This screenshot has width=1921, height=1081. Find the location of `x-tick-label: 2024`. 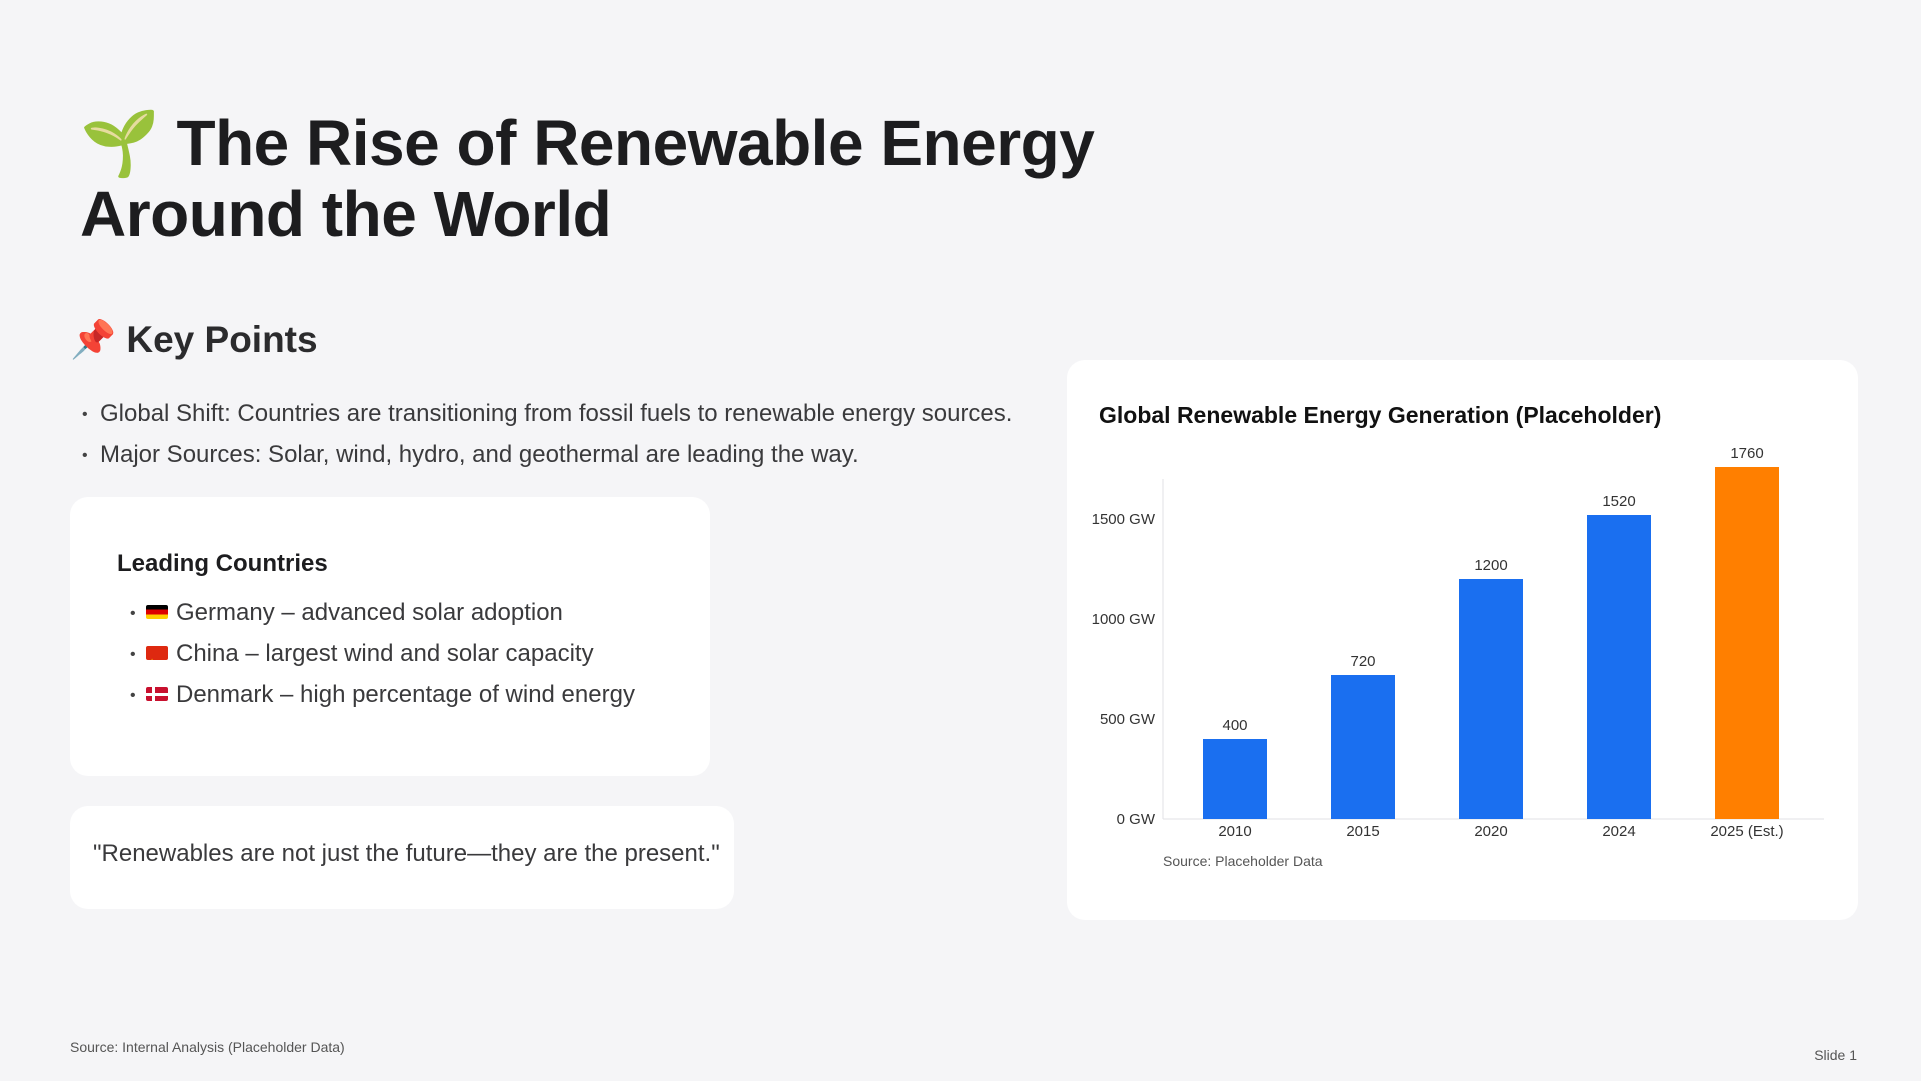

x-tick-label: 2024 is located at coordinates (1618, 831).